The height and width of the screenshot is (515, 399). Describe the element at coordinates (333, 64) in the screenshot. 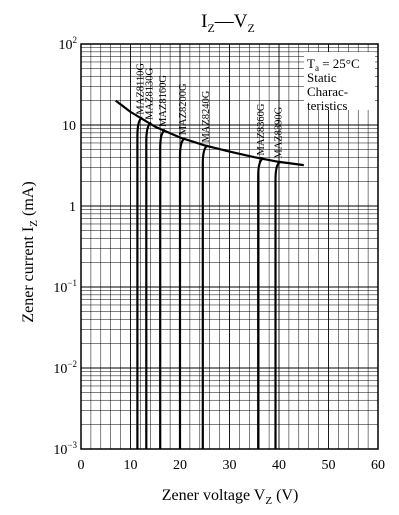

I see `annotation-line-temperature: Ta = 25°C` at that location.